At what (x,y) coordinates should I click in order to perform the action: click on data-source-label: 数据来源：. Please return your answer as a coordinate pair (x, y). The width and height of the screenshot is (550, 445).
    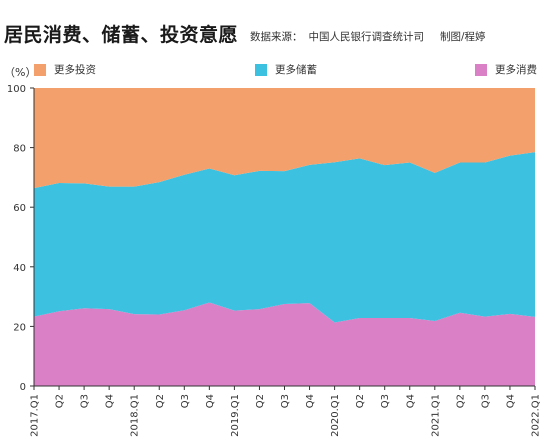
    Looking at the image, I should click on (276, 37).